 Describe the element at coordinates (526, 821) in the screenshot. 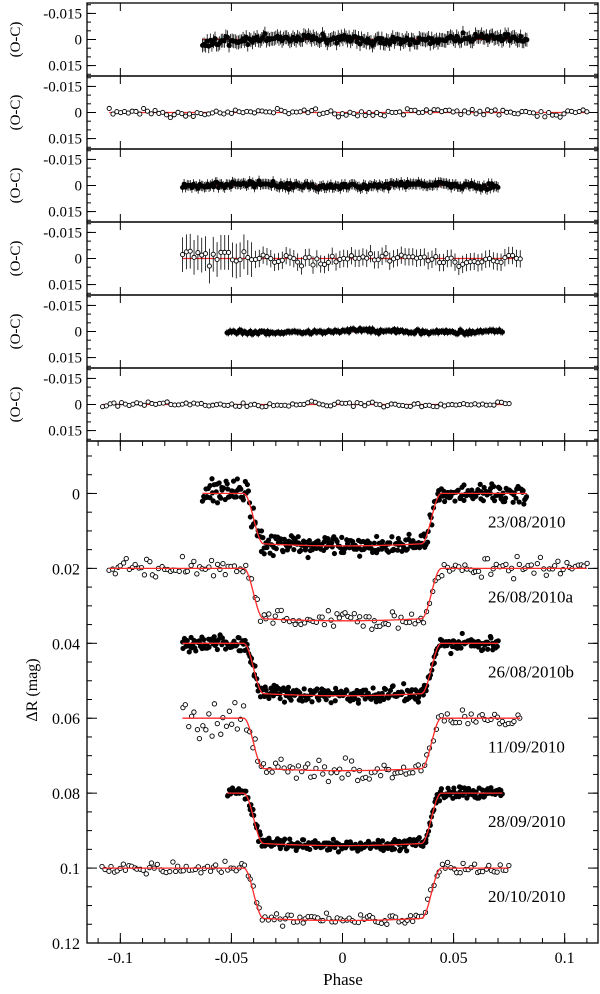

I see `series-date-label: 28/09/2010` at that location.